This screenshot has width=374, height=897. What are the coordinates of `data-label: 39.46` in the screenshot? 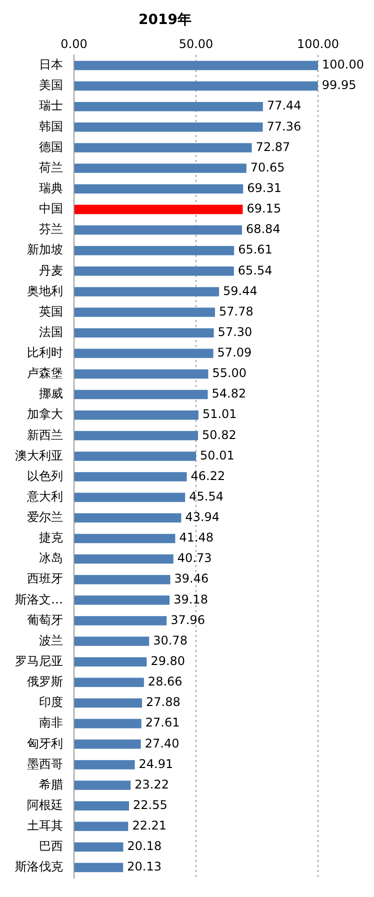 It's located at (191, 579).